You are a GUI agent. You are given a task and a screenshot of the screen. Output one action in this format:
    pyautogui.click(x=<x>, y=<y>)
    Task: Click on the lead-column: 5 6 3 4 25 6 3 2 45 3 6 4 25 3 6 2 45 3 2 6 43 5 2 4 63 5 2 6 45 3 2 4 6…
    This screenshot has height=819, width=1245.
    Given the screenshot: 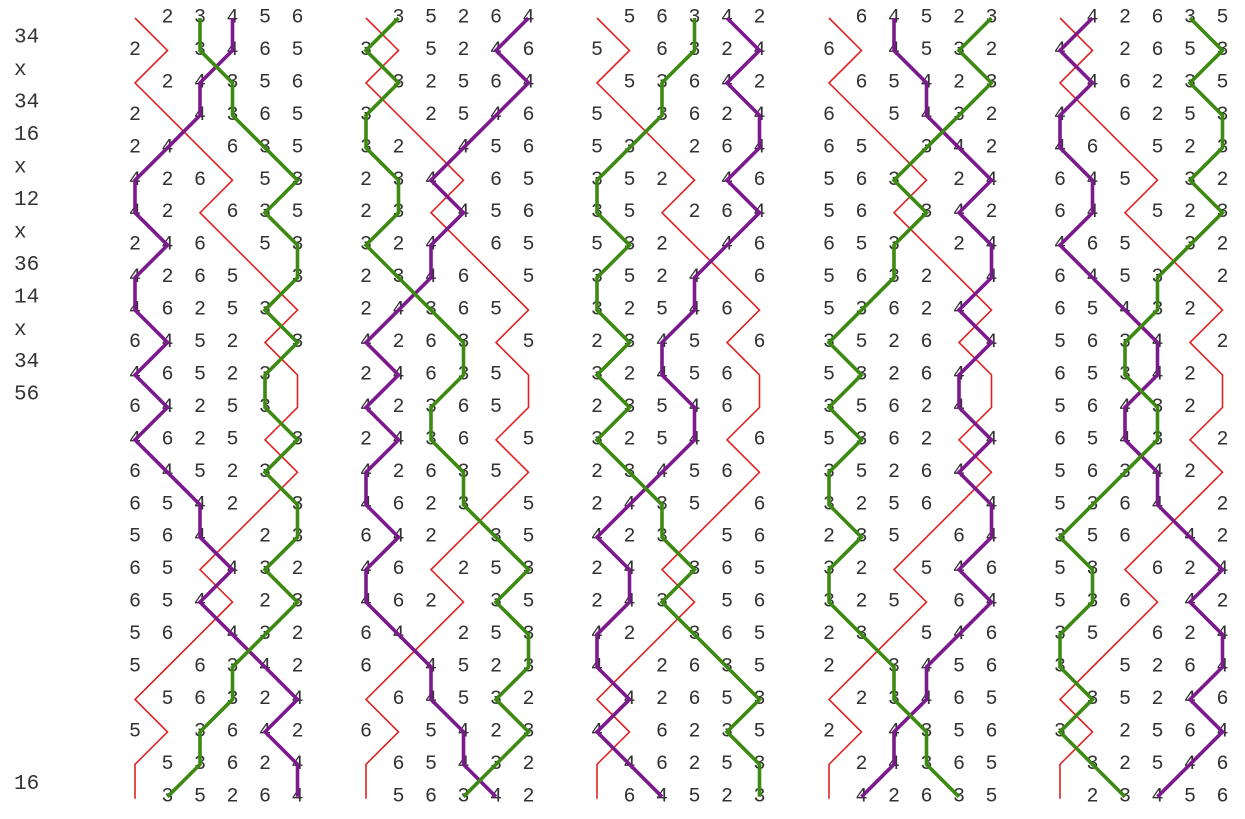 What is the action you would take?
    pyautogui.click(x=678, y=408)
    